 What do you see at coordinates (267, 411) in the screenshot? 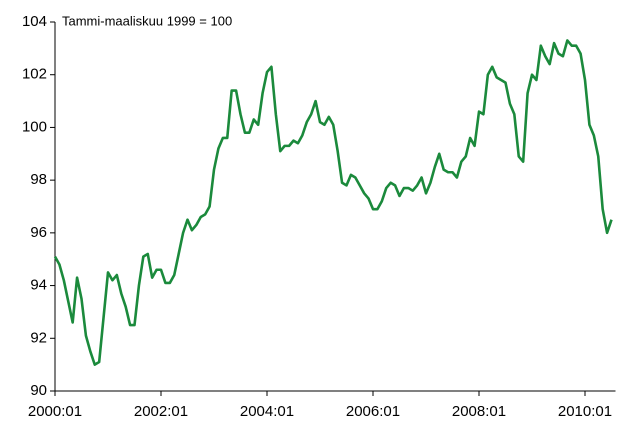
I see `x-tick-label: 2004:01` at bounding box center [267, 411].